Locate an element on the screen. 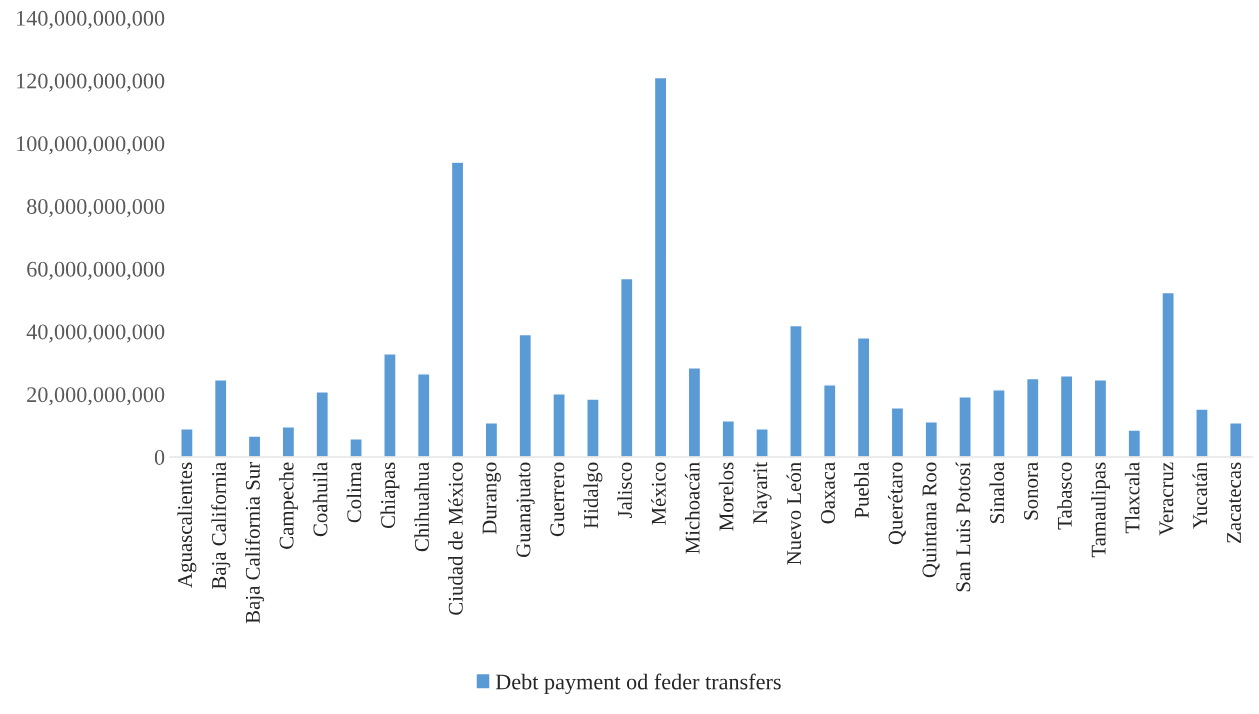 This screenshot has height=714, width=1259. y-tick-label: 140,000,000,000 is located at coordinates (91, 19).